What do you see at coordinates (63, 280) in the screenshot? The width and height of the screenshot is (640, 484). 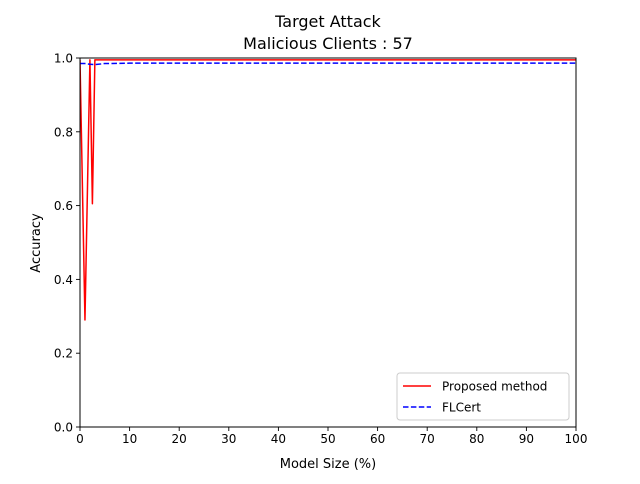 I see `y-tick-label: 0.4` at bounding box center [63, 280].